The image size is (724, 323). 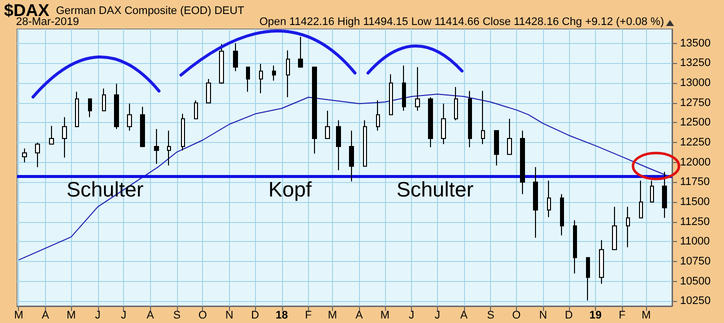 I want to click on y-tick-label: 10500, so click(x=695, y=281).